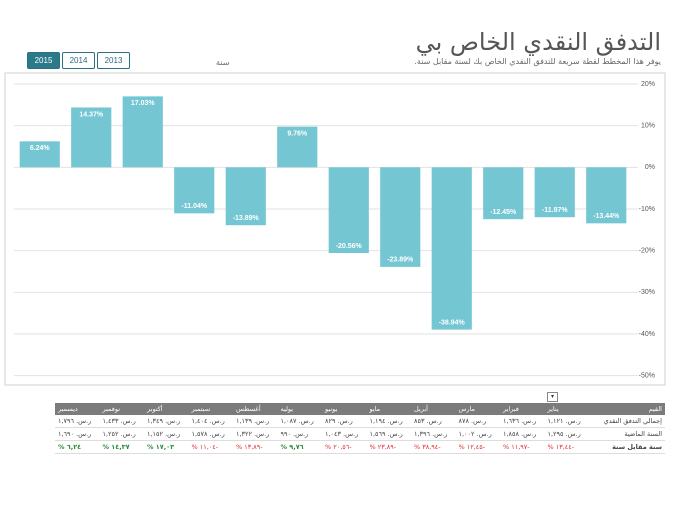 This screenshot has width=675, height=520. Describe the element at coordinates (606, 216) in the screenshot. I see `data-label: -13.44%` at that location.